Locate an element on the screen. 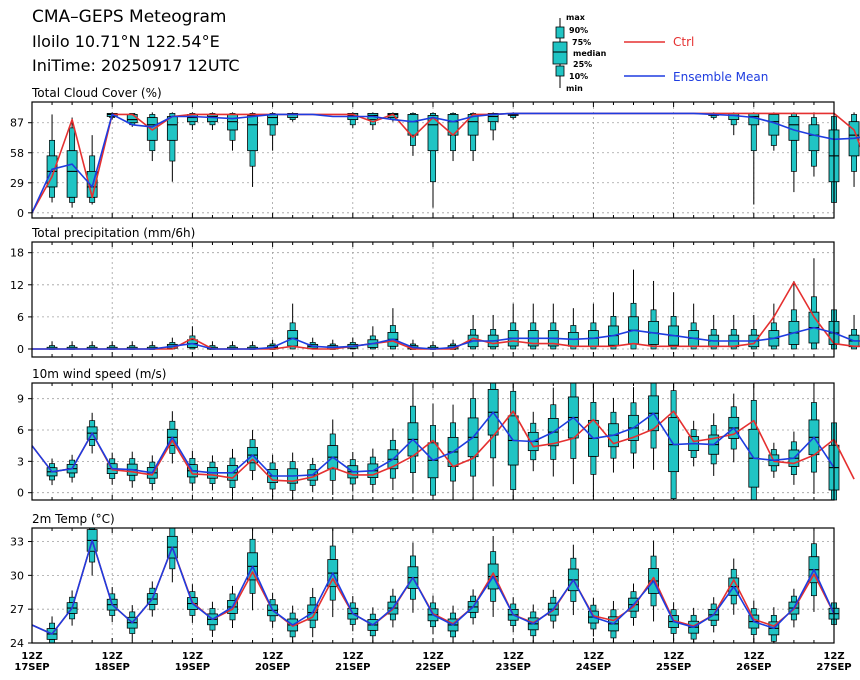 This screenshot has width=860, height=680. x-date-label: 24SEP is located at coordinates (593, 667).